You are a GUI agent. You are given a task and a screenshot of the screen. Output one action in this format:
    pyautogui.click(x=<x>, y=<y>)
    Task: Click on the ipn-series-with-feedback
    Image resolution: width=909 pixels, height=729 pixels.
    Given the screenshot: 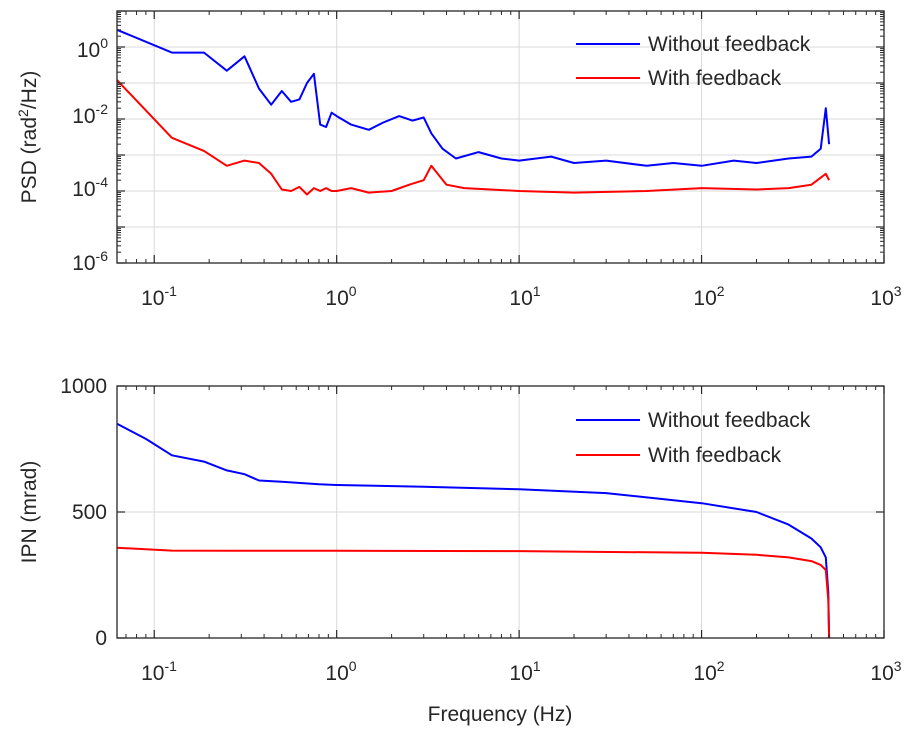 What is the action you would take?
    pyautogui.click(x=473, y=592)
    